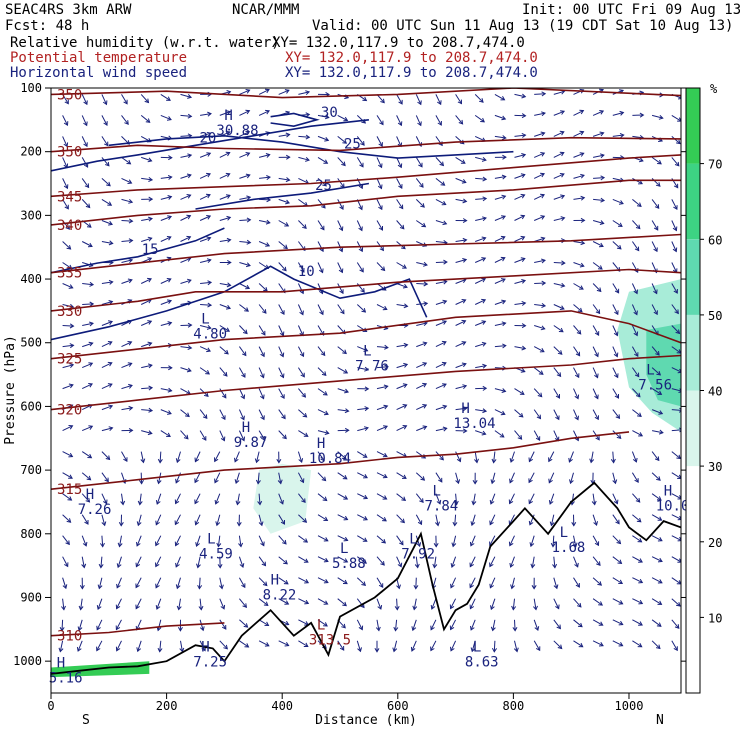 This screenshot has height=740, width=740. Describe the element at coordinates (27, 661) in the screenshot. I see `y-tick-label: 1000` at that location.